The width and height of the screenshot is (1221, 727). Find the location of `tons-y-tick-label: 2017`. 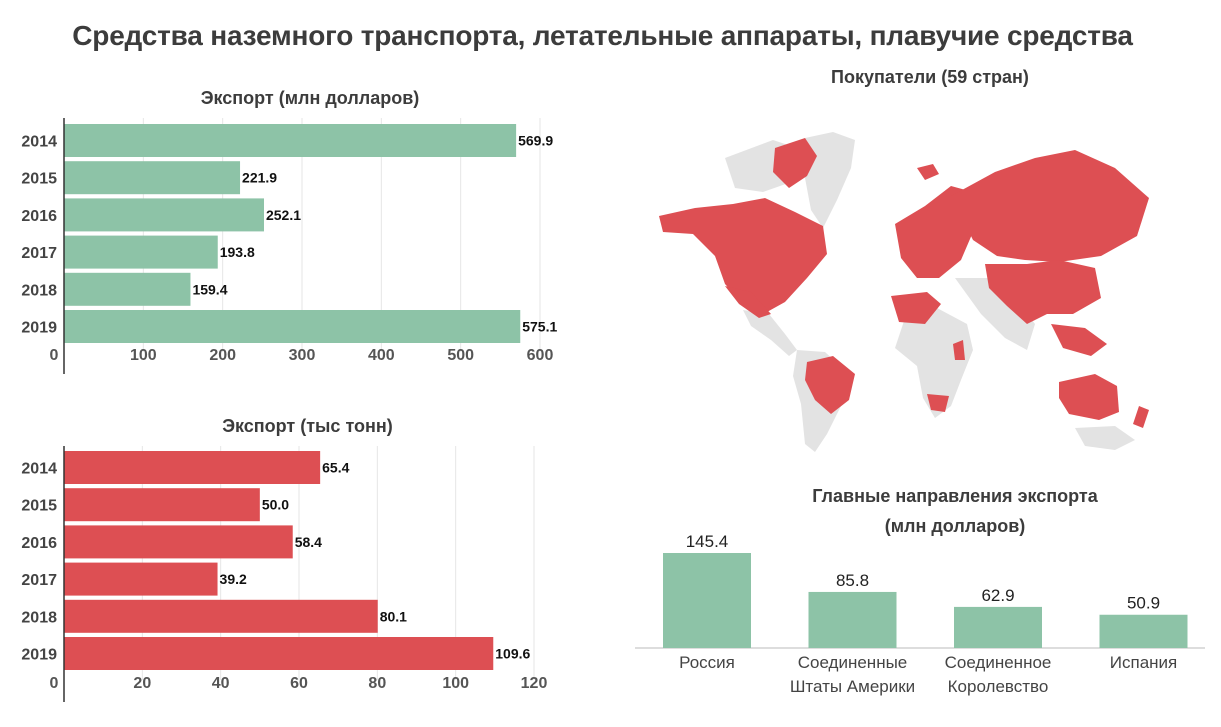

tons-y-tick-label: 2017 is located at coordinates (39, 580).